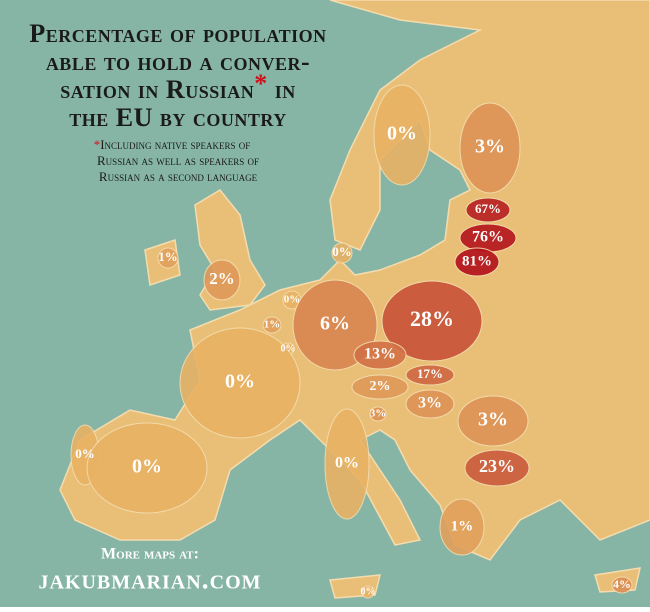  Describe the element at coordinates (150, 554) in the screenshot. I see `credit-intro: More maps at:` at that location.